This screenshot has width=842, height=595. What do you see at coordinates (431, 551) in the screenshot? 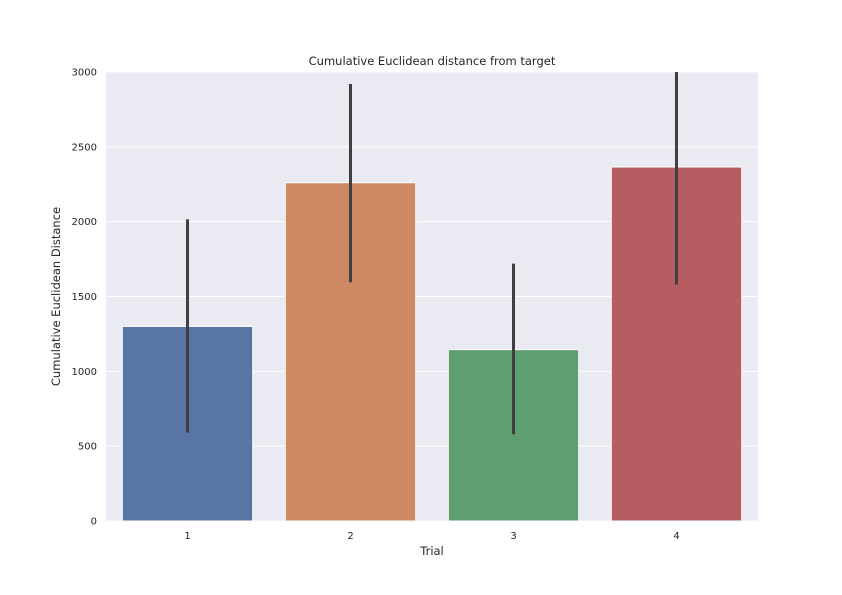
I see `x-axis-label: Trial` at bounding box center [431, 551].